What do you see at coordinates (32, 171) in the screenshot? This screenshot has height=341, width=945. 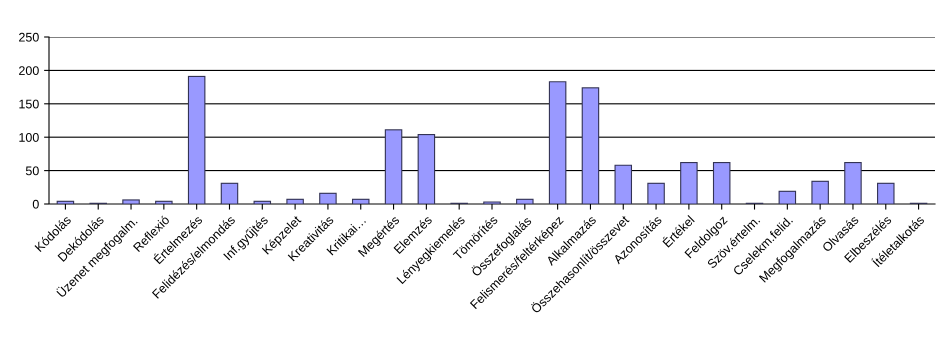 I see `y-tick-label: 50` at bounding box center [32, 171].